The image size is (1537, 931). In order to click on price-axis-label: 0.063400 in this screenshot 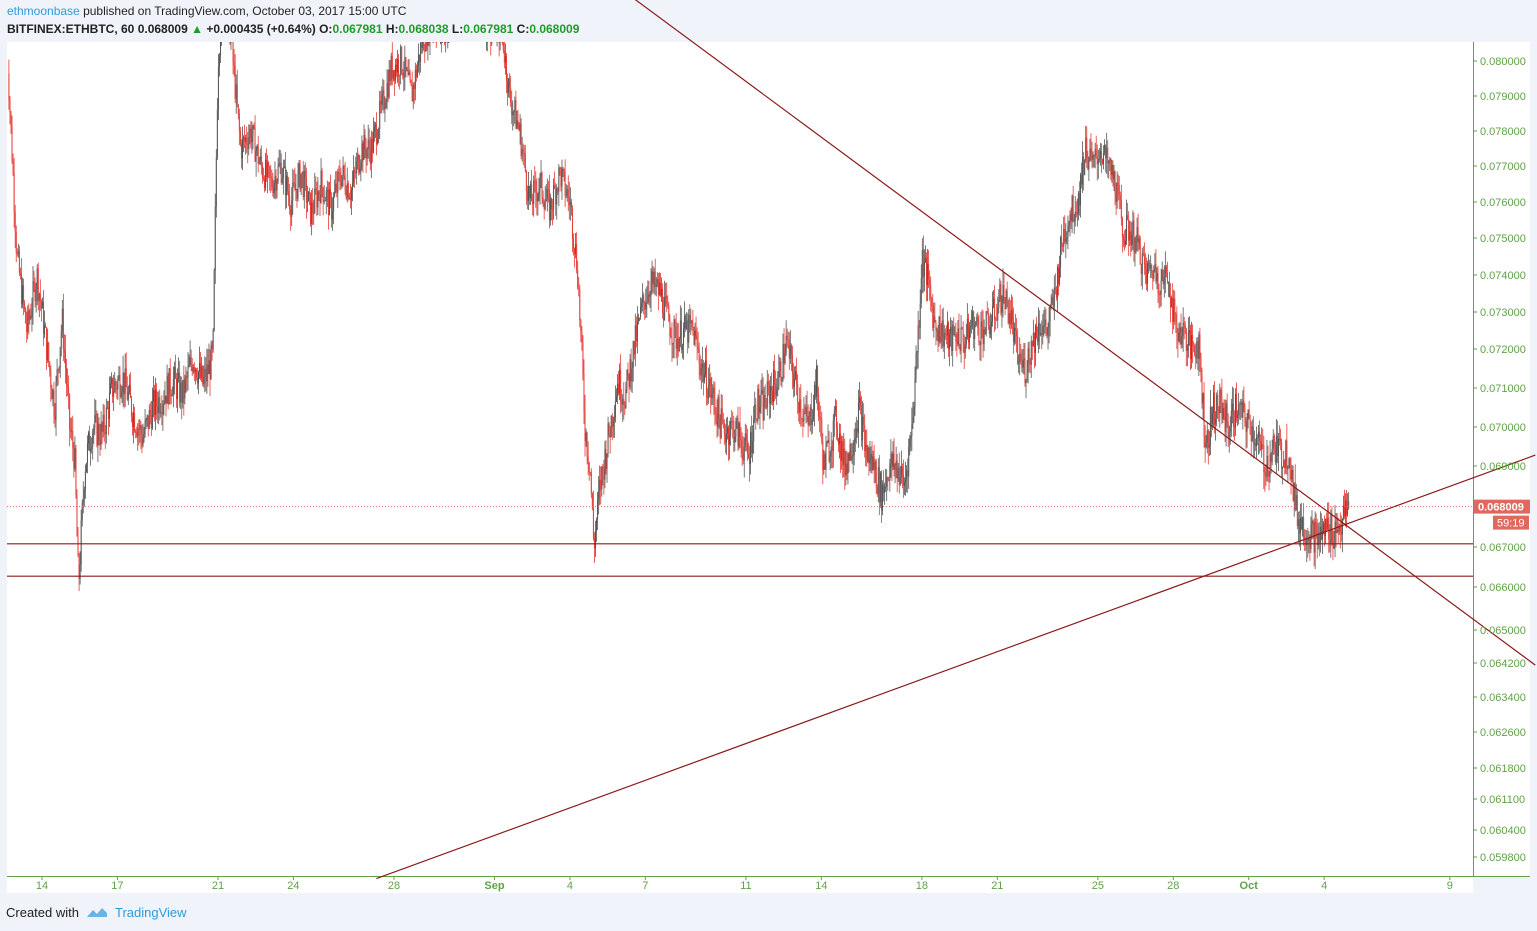, I will do `click(1503, 698)`.